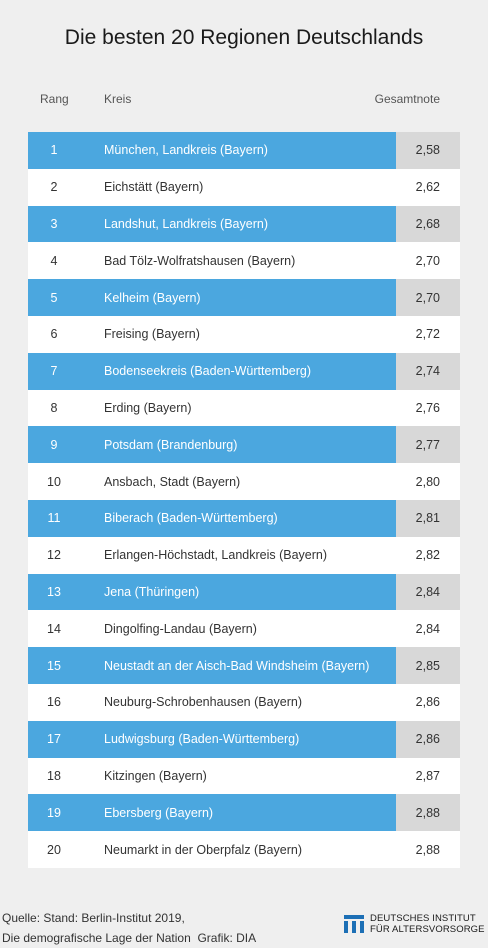  What do you see at coordinates (244, 776) in the screenshot?
I see `table-row: 18 Kitzingen (Bayern) 2,87` at bounding box center [244, 776].